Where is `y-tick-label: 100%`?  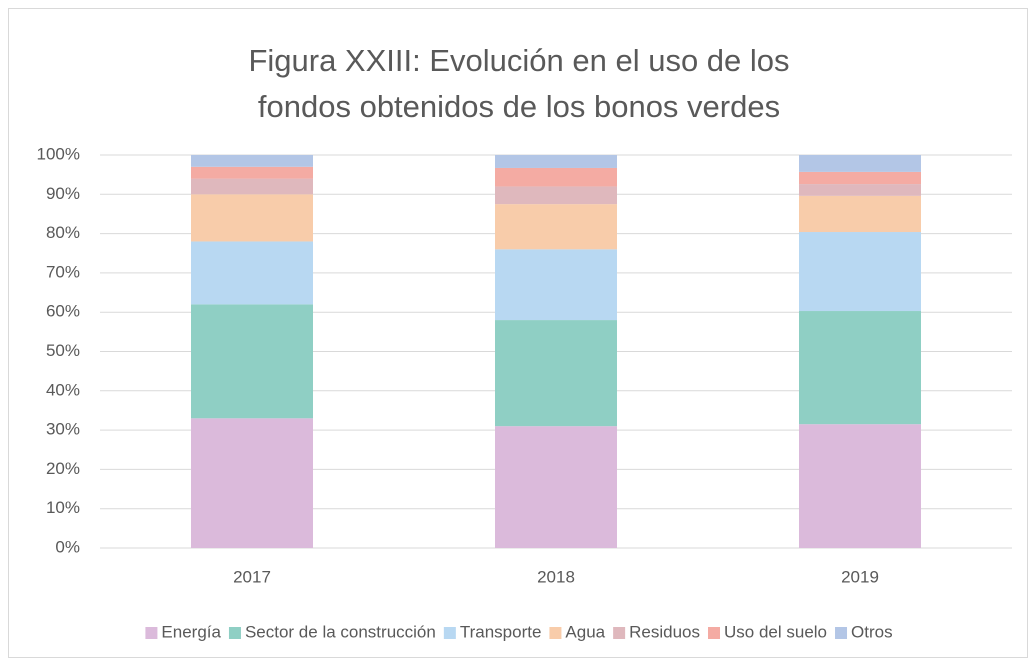 y-tick-label: 100% is located at coordinates (58, 153).